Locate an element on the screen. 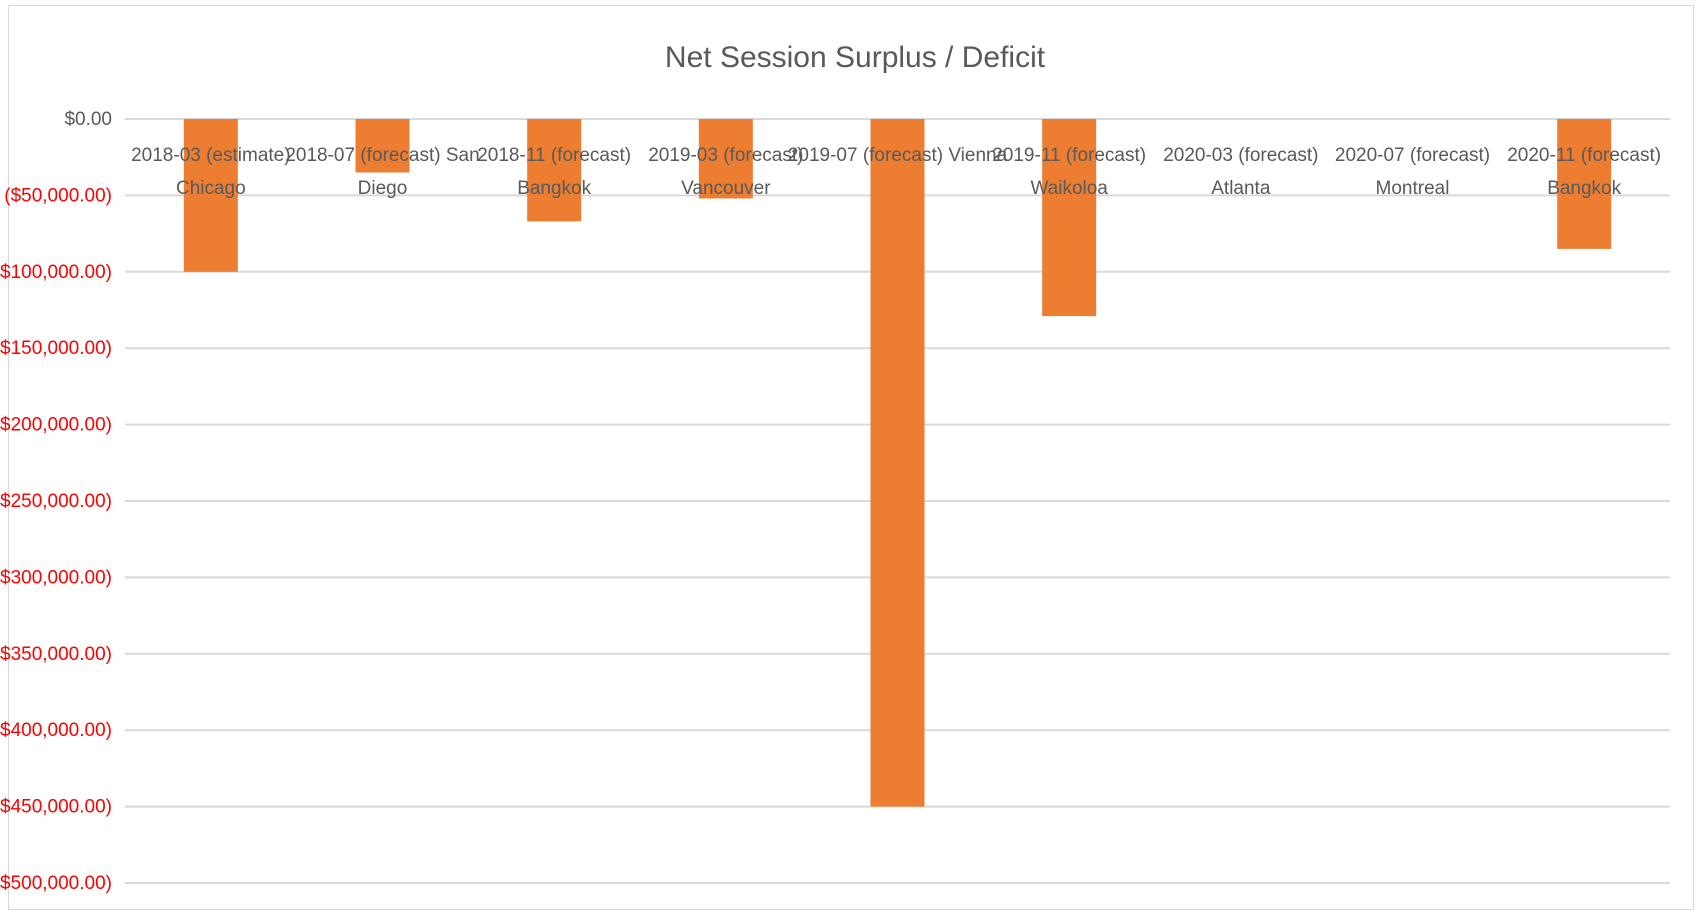 This screenshot has width=1703, height=913. y-tick-label: ($350,000.00) is located at coordinates (56, 654).